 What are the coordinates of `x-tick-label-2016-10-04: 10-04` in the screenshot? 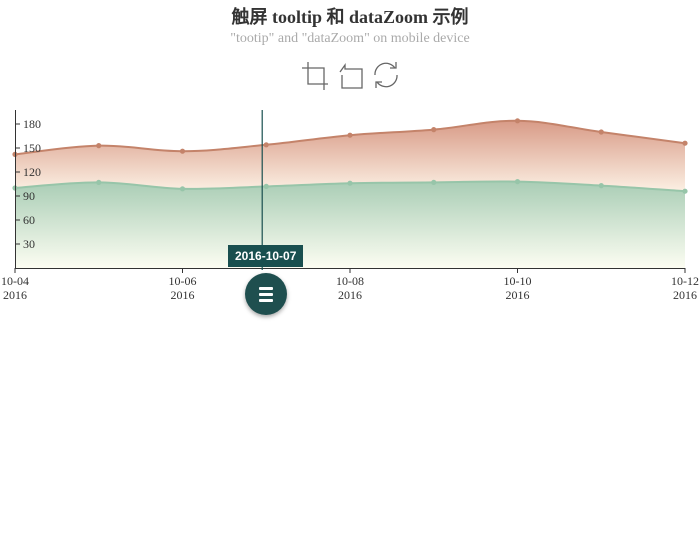 It's located at (15, 281).